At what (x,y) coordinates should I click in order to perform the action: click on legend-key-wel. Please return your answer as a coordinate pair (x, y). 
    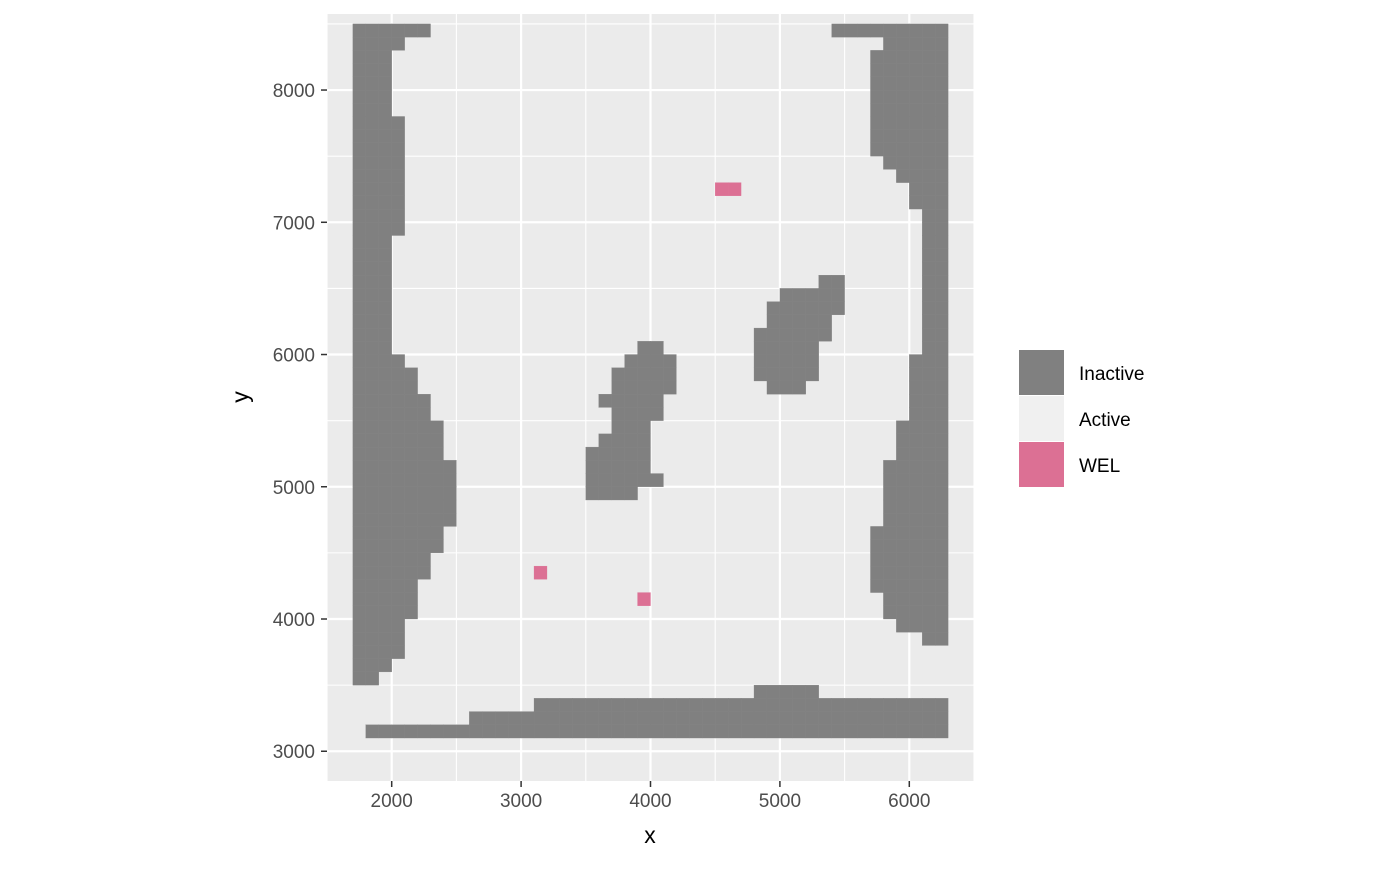
    Looking at the image, I should click on (1041, 464).